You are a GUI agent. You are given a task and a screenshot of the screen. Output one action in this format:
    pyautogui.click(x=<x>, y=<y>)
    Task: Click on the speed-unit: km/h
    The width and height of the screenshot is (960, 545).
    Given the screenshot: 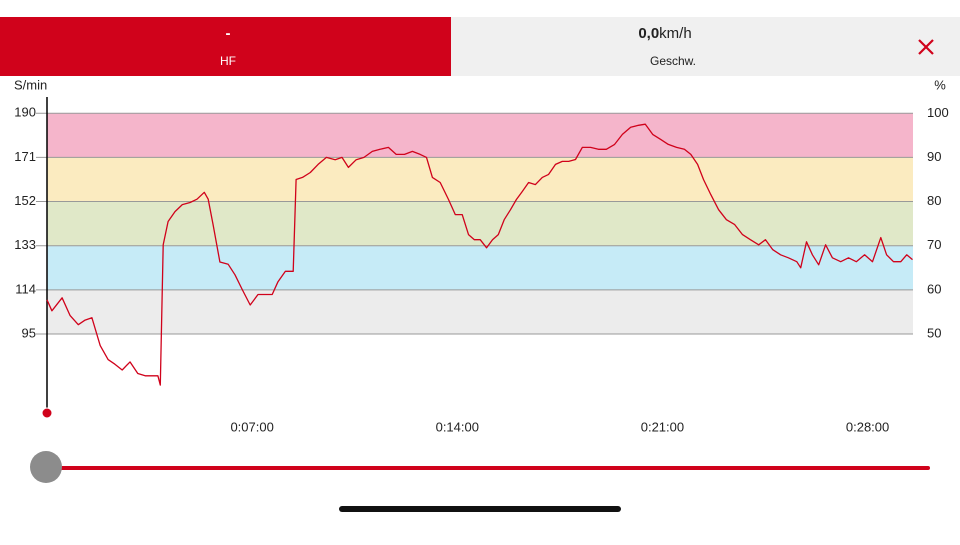 What is the action you would take?
    pyautogui.click(x=675, y=33)
    